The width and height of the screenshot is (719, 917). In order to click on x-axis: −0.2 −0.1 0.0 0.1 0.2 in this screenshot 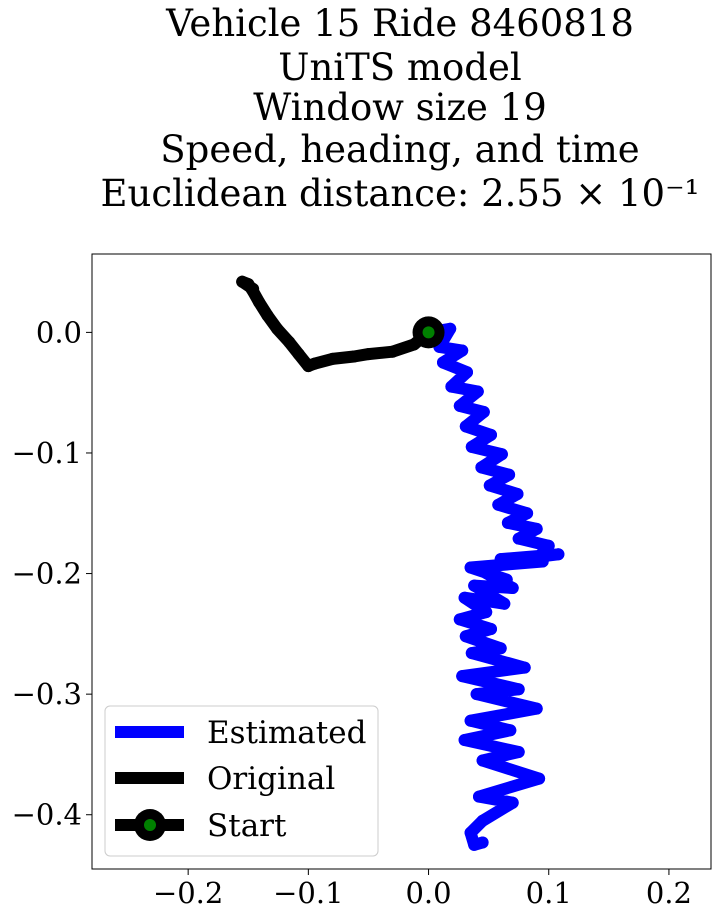, I will do `click(422, 889)`.